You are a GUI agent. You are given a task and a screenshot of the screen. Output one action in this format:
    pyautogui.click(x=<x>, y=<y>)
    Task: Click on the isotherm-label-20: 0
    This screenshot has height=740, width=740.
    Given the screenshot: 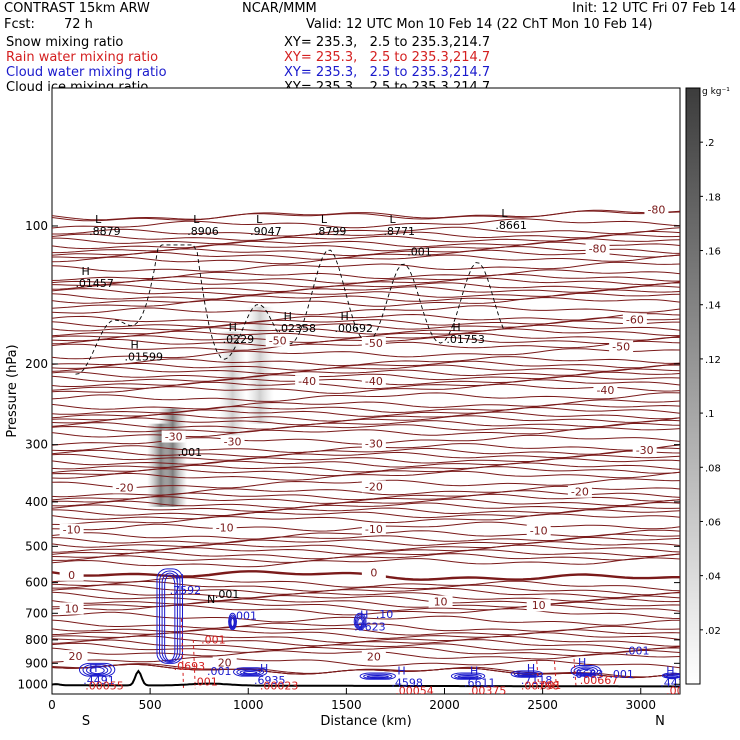 What is the action you would take?
    pyautogui.click(x=71, y=575)
    